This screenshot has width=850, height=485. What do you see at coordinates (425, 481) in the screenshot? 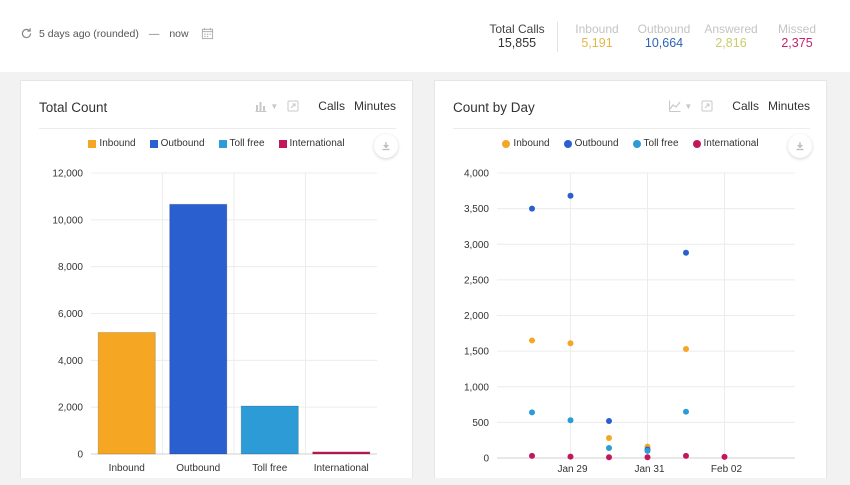
I see `page-bottom-edge` at bounding box center [425, 481].